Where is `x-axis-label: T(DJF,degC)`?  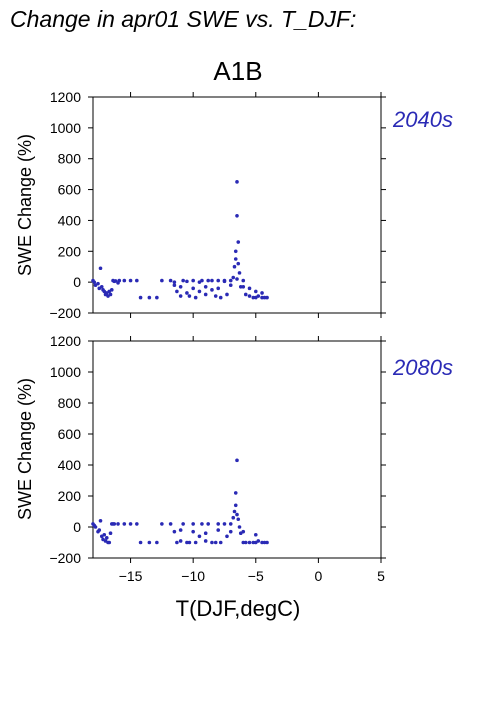
x-axis-label: T(DJF,degC) is located at coordinates (238, 608).